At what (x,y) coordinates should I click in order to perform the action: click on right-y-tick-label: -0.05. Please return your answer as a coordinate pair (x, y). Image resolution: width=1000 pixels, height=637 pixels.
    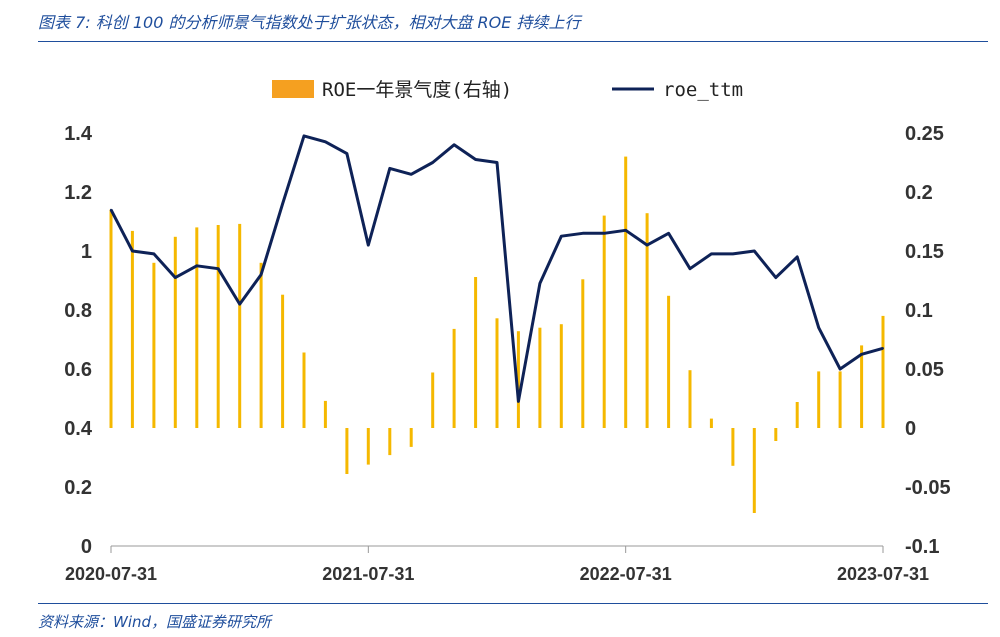
    Looking at the image, I should click on (928, 488).